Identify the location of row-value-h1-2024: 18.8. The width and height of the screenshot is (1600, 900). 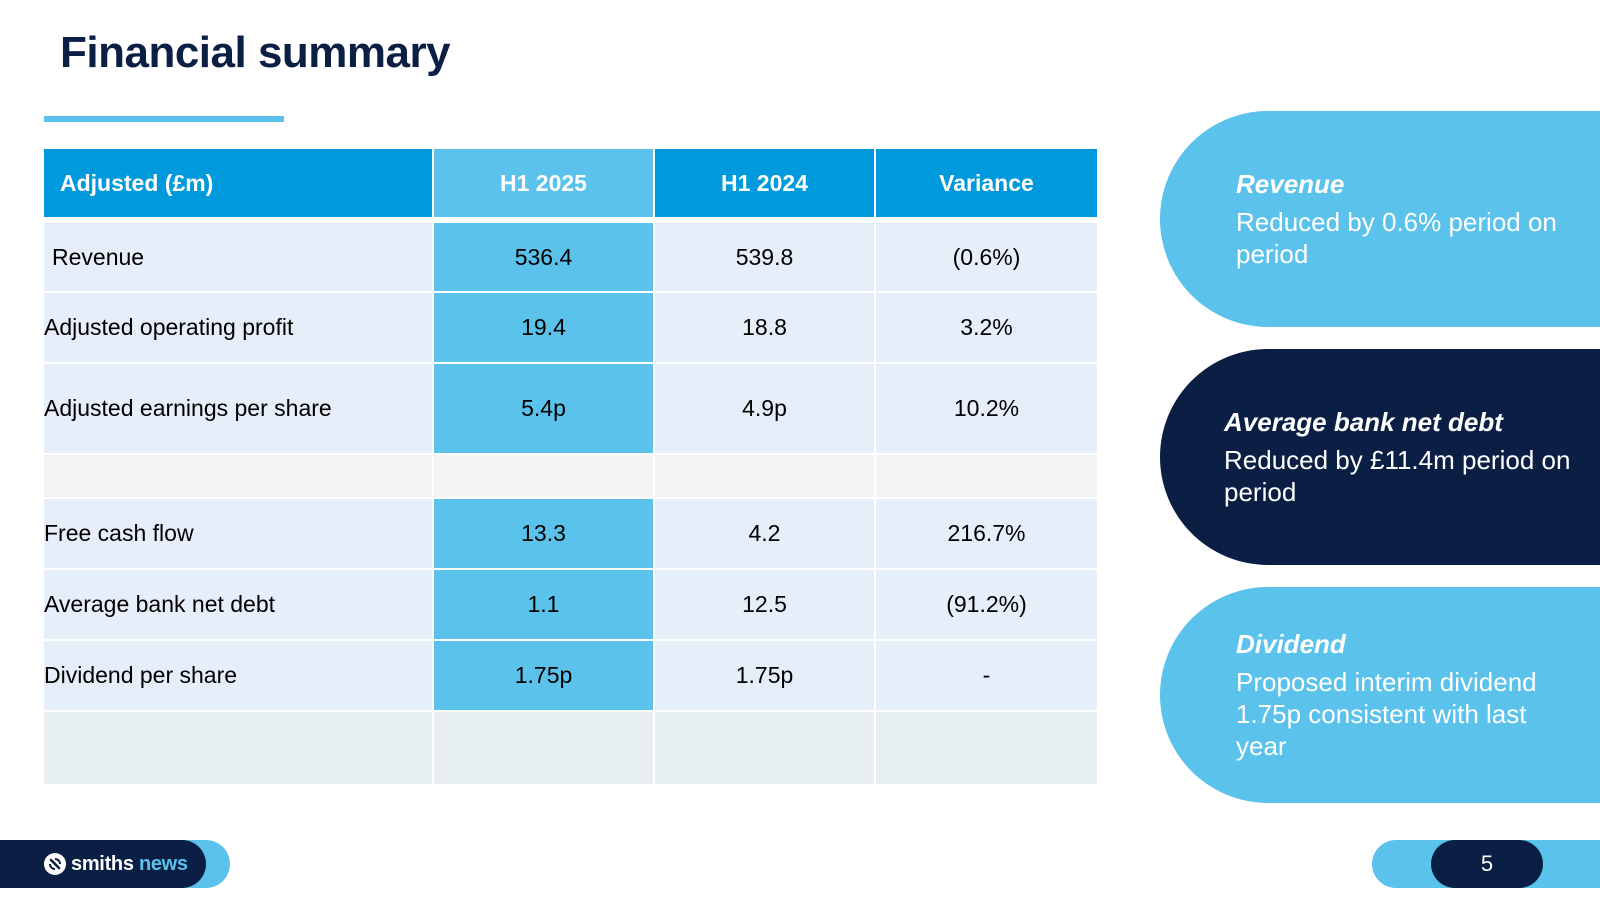
(765, 328).